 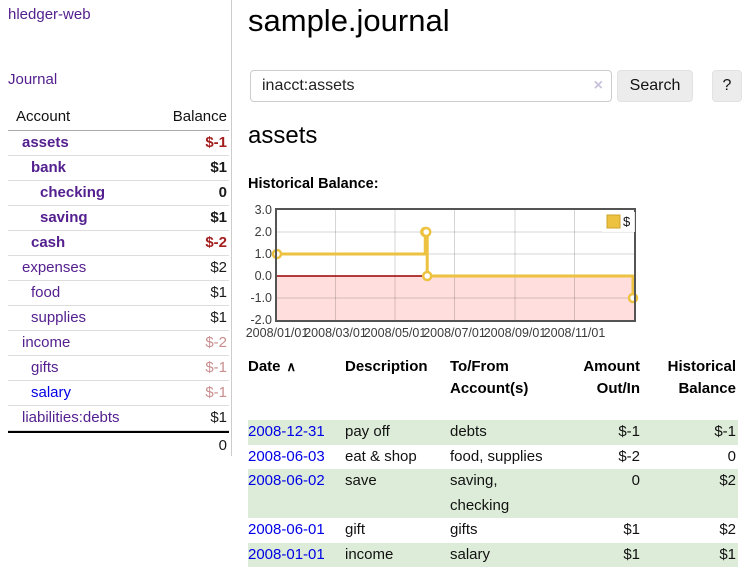 I want to click on register-header-amount-line2: Out/In, so click(x=618, y=388).